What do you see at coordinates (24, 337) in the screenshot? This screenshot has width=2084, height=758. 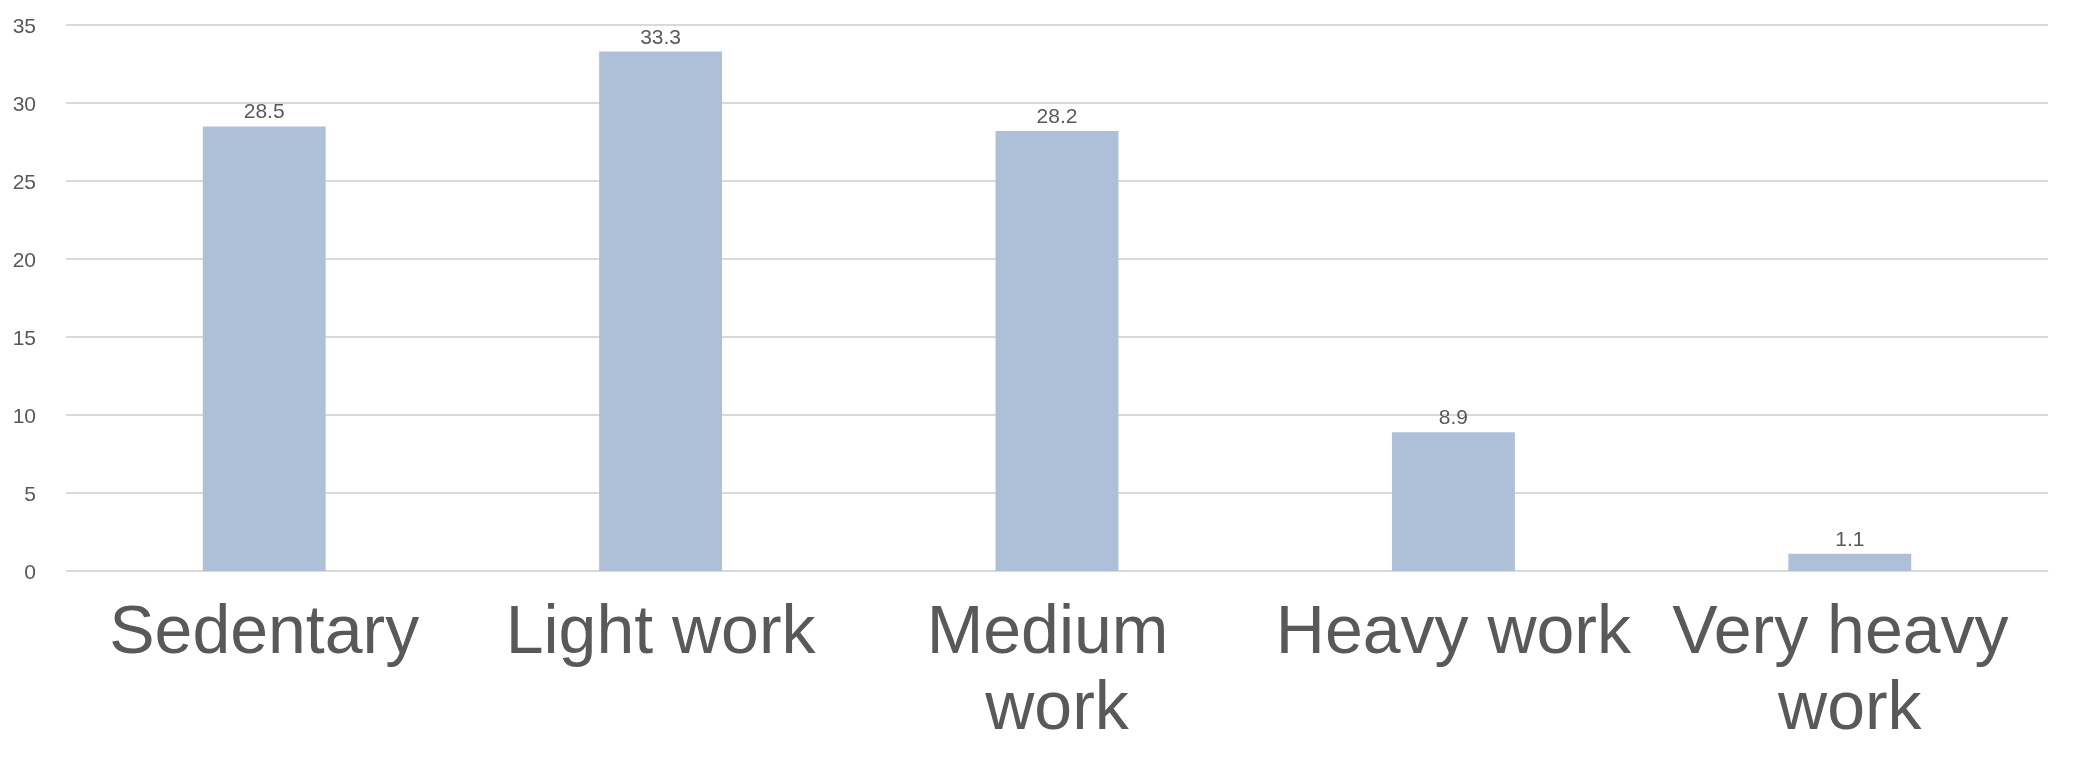 I see `y-tick-label: 15` at bounding box center [24, 337].